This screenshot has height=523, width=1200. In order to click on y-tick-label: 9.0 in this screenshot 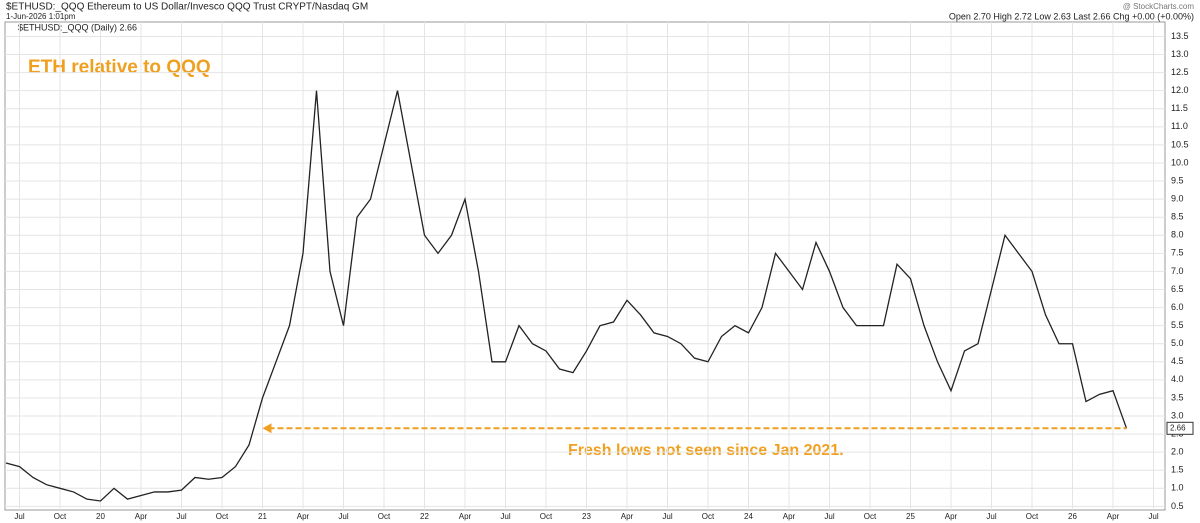, I will do `click(1177, 199)`.